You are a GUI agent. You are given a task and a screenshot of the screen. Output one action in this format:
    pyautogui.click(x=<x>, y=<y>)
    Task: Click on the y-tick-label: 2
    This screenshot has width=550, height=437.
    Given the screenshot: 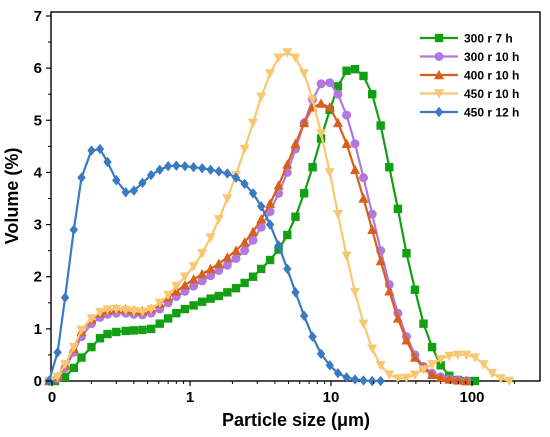 What is the action you would take?
    pyautogui.click(x=38, y=277)
    